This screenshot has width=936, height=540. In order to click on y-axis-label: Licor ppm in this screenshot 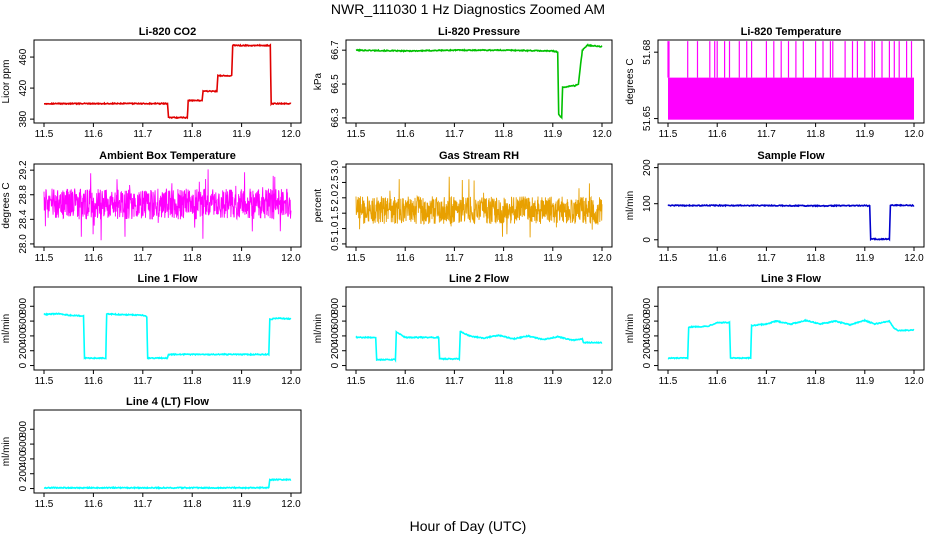, I will do `click(6, 82)`.